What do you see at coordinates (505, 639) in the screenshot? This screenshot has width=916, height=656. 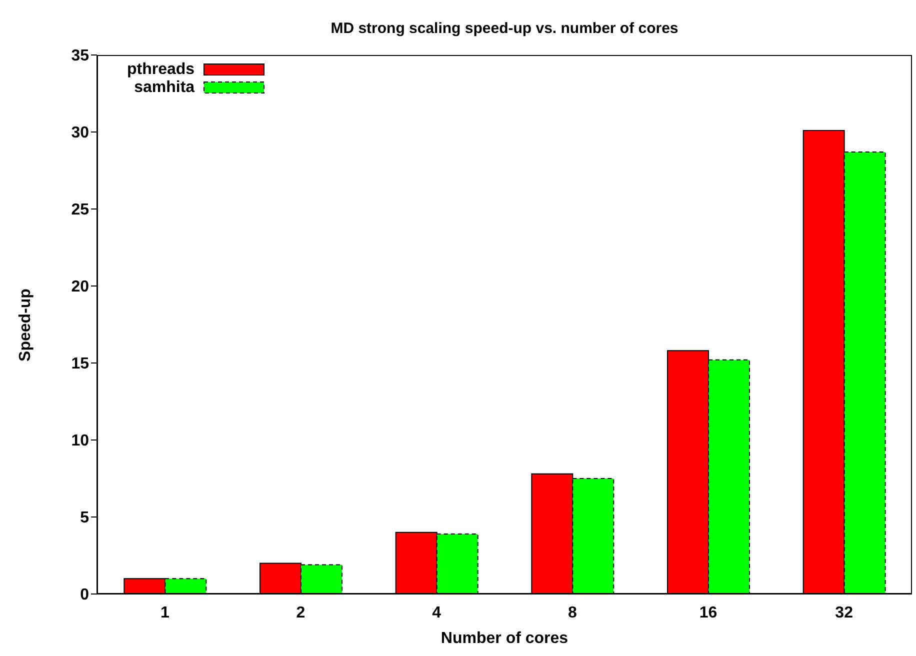 I see `x-axis-title: Number of cores` at bounding box center [505, 639].